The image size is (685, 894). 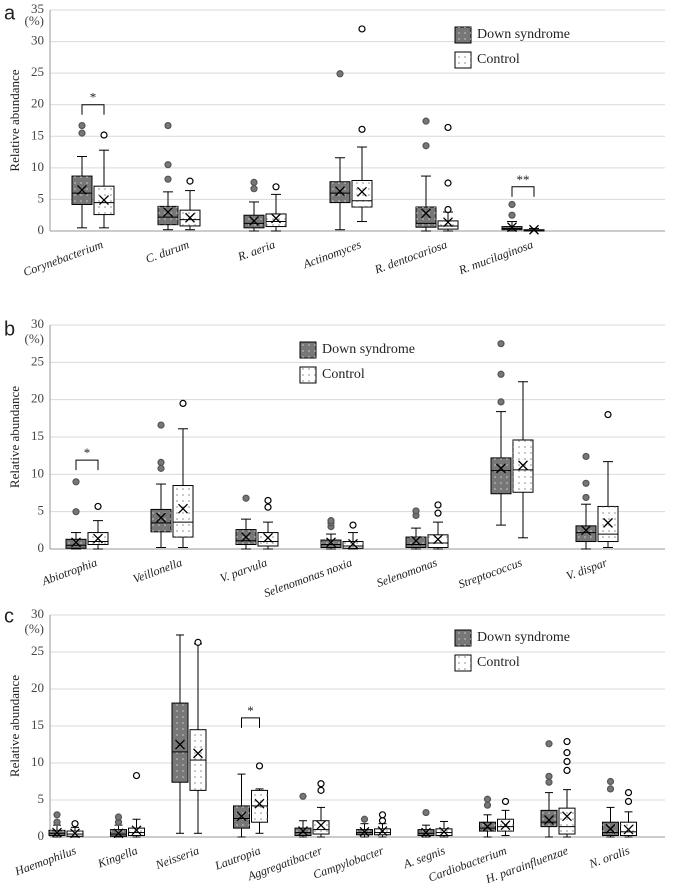 I want to click on x-tick-label: Selenomonas noxia, so click(x=308, y=577).